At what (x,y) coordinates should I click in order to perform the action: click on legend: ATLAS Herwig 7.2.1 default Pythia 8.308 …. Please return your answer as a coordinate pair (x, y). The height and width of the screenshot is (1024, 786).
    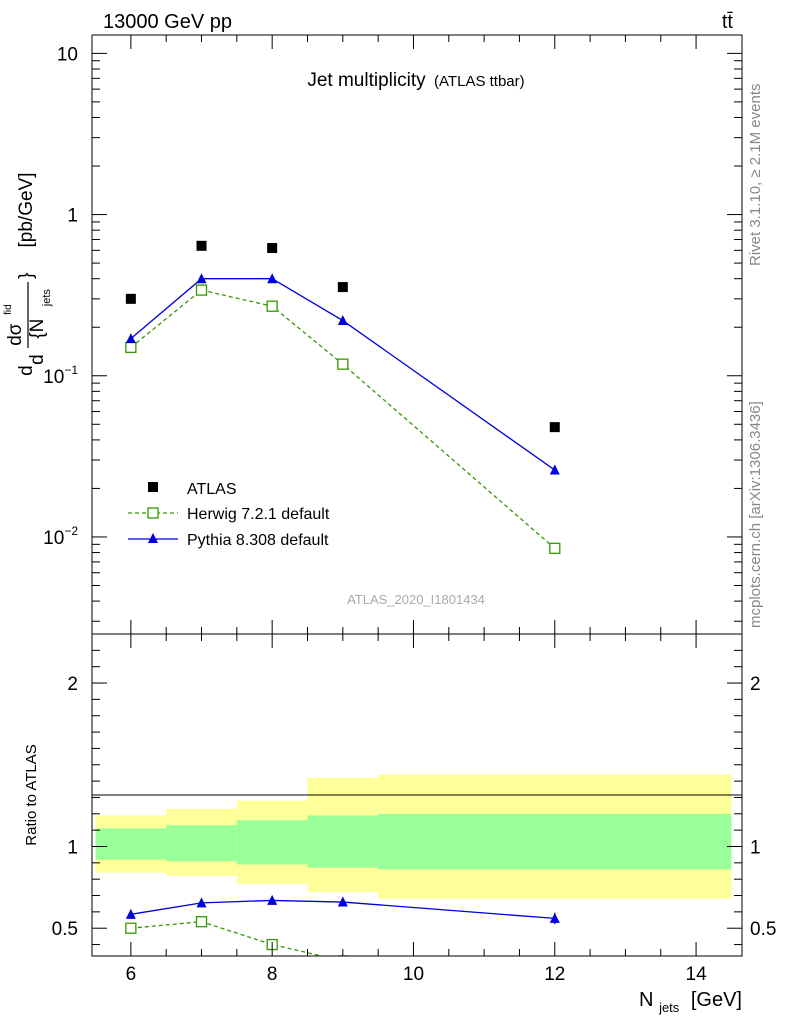
    Looking at the image, I should click on (229, 515).